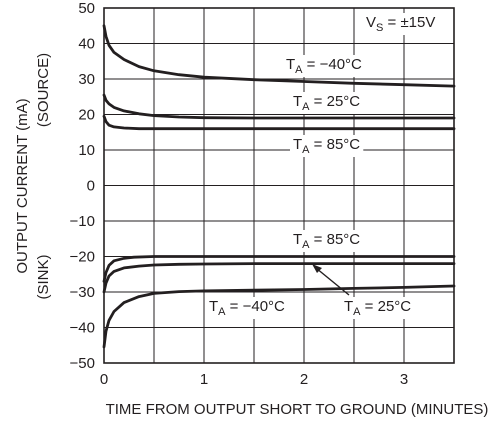 The image size is (497, 421). What do you see at coordinates (254, 379) in the screenshot?
I see `x-tick-labels: 0 1 2 3` at bounding box center [254, 379].